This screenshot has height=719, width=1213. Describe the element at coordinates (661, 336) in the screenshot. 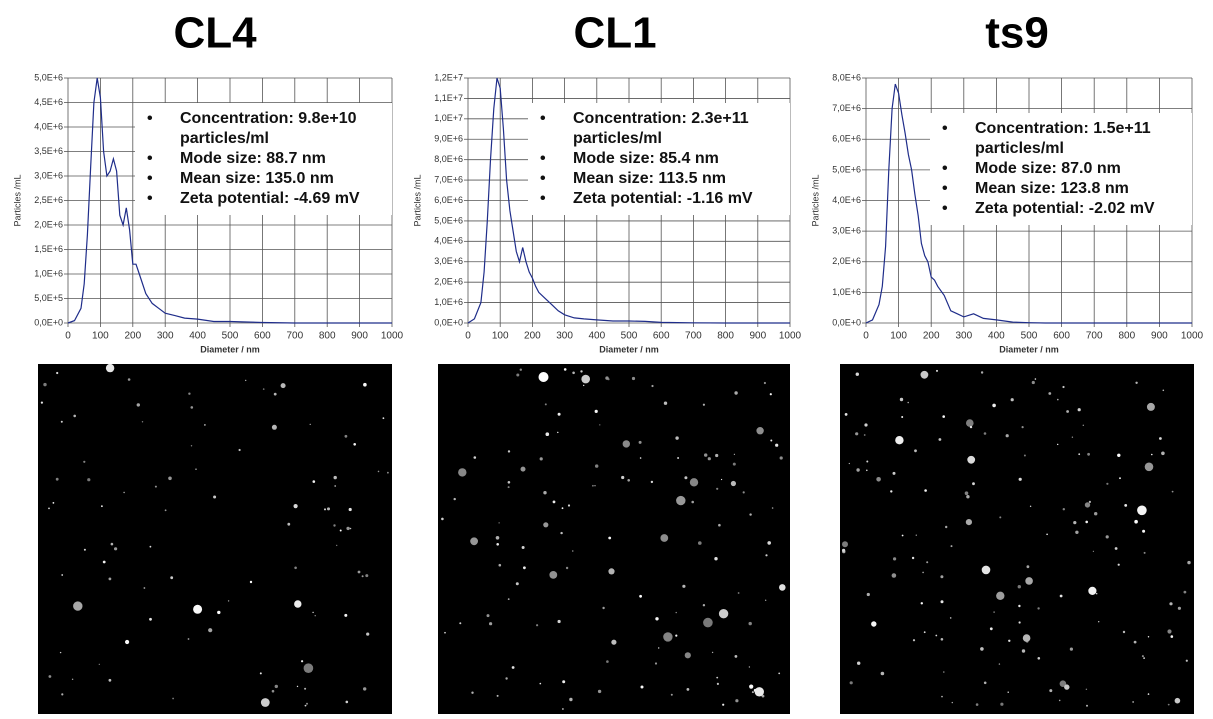

I see `x-tick-label: 600` at that location.